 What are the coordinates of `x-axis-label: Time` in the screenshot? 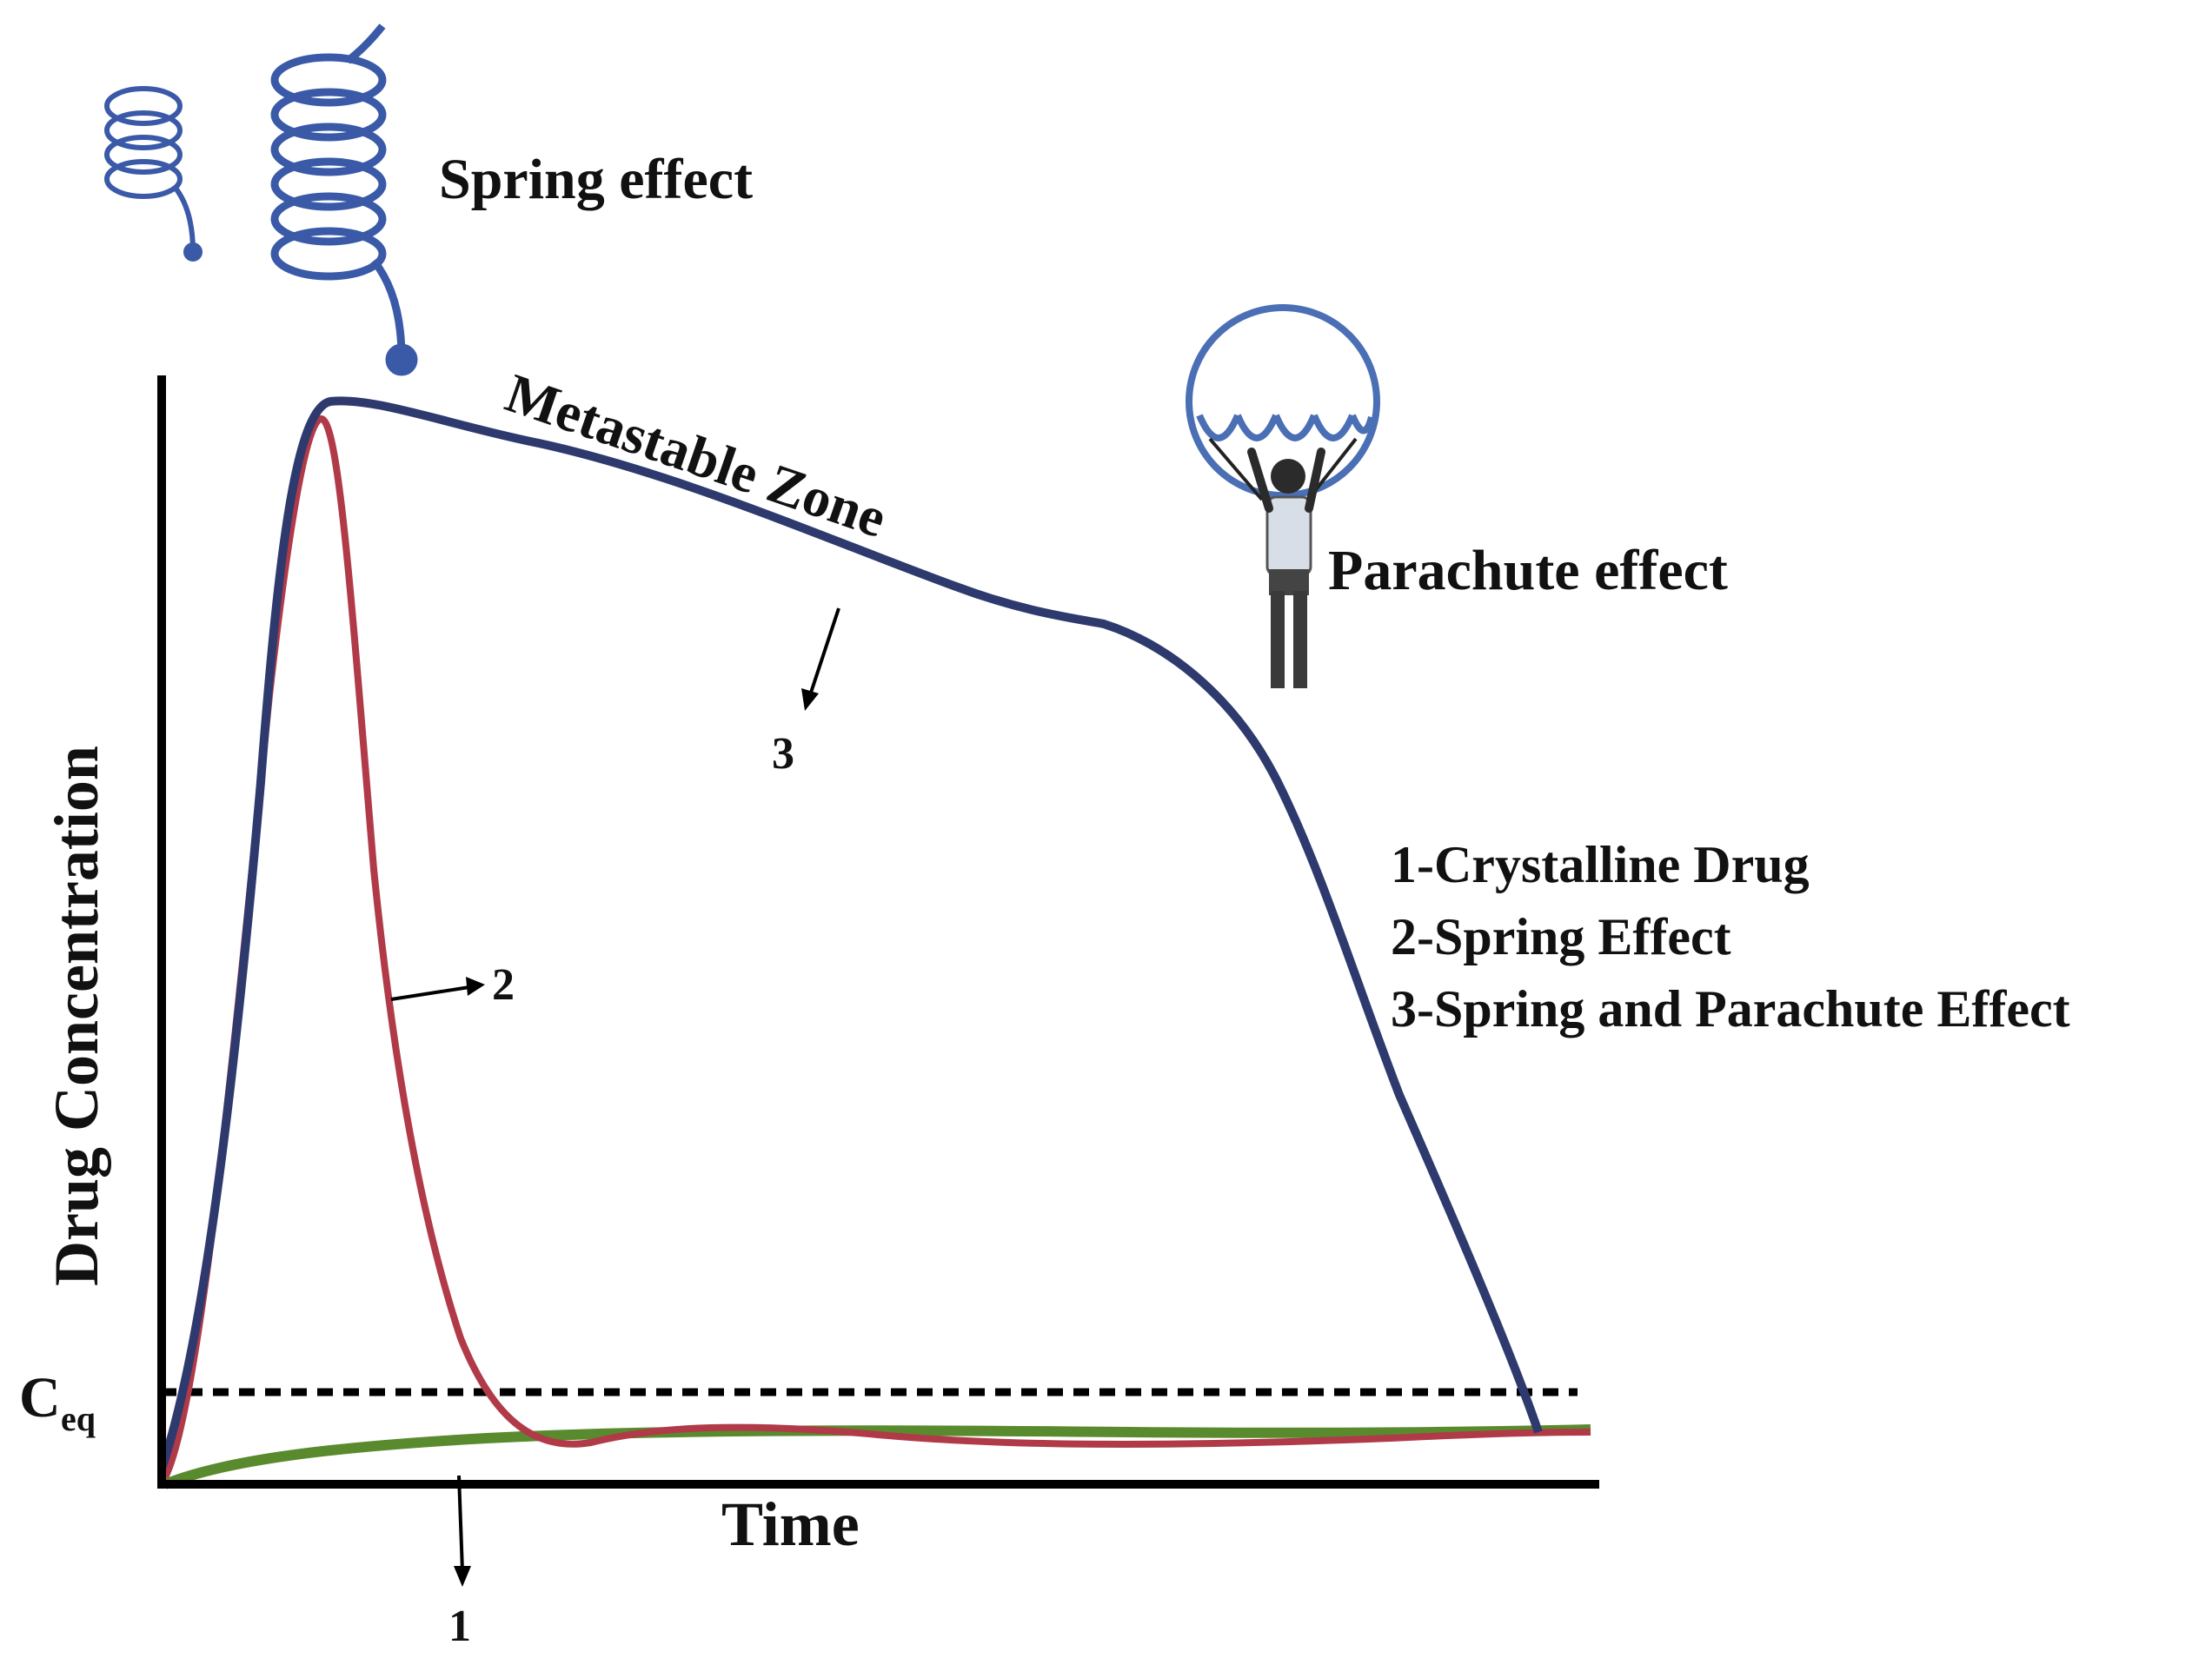 It's located at (790, 1524).